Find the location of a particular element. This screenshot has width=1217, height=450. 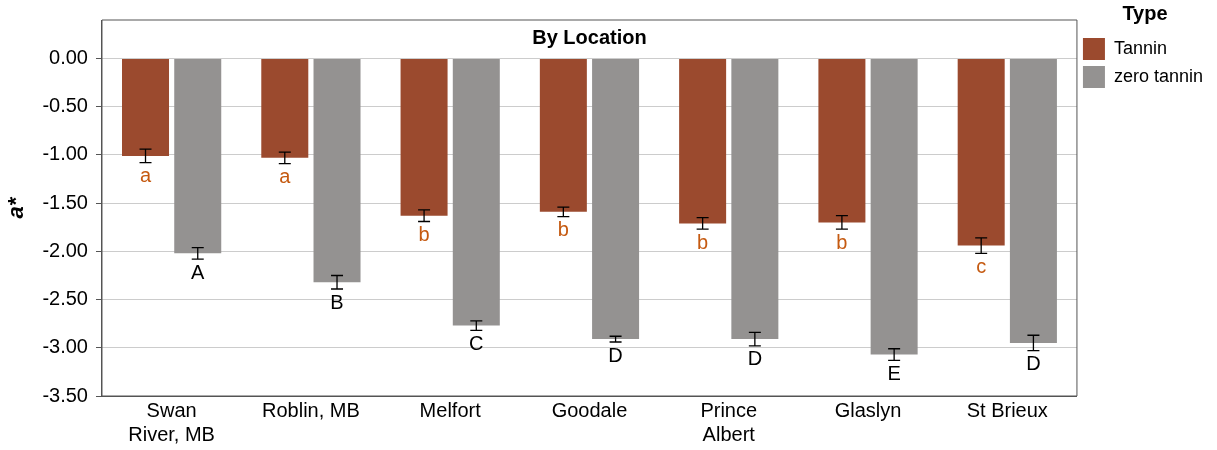

y-tick-label: -2.50 is located at coordinates (65, 298).